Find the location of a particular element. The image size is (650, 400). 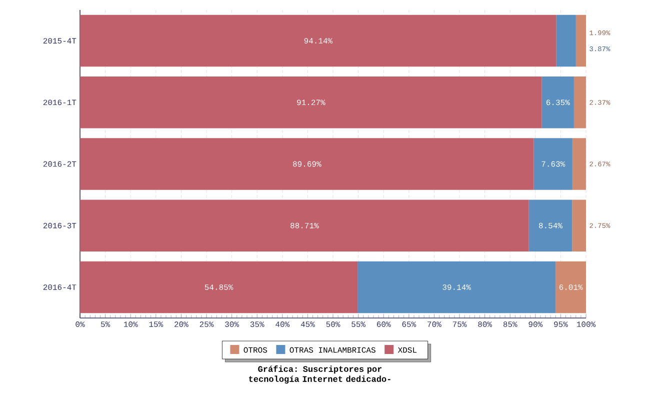

x-tick-label: 5% is located at coordinates (105, 324).